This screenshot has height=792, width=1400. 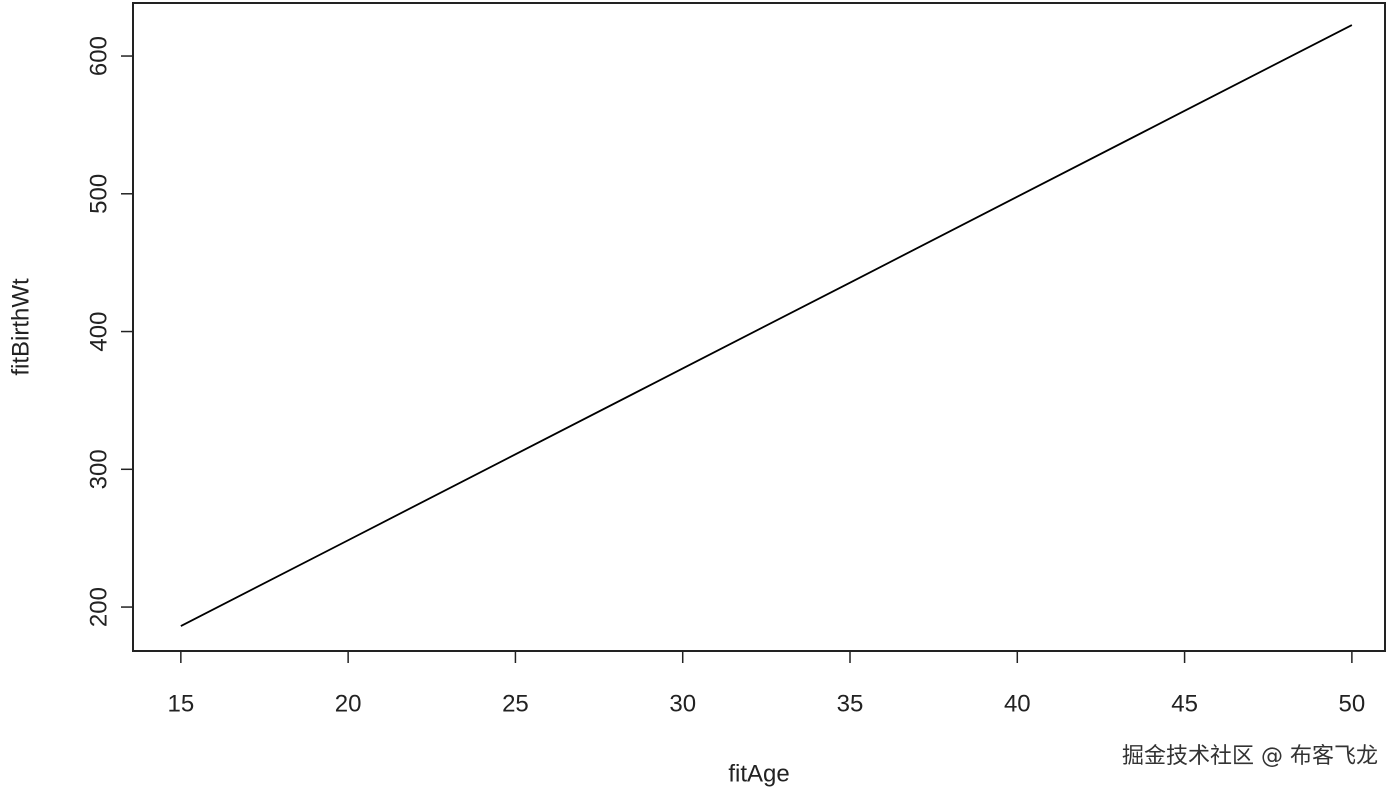 What do you see at coordinates (348, 703) in the screenshot?
I see `x-tick-label: 20` at bounding box center [348, 703].